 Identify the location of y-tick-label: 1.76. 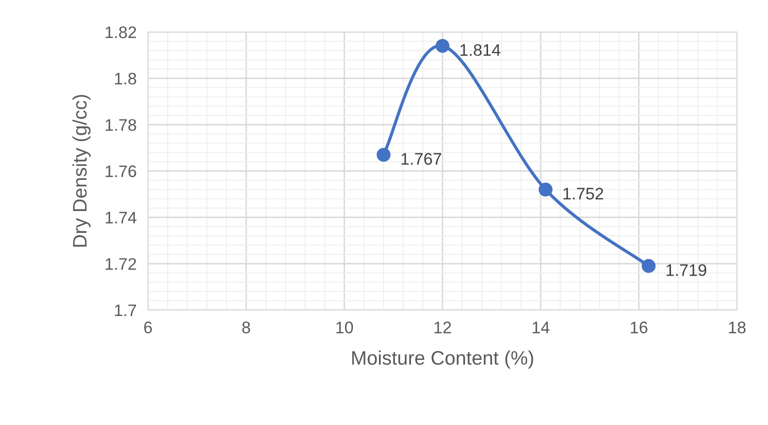
(121, 171).